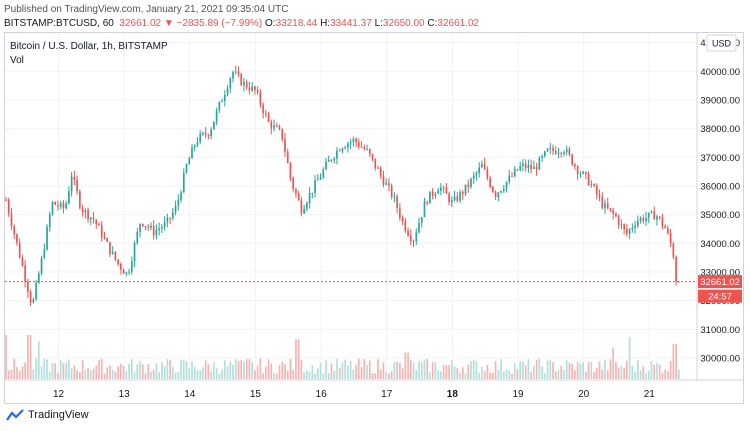 The height and width of the screenshot is (431, 750). I want to click on price-tag, so click(720, 282).